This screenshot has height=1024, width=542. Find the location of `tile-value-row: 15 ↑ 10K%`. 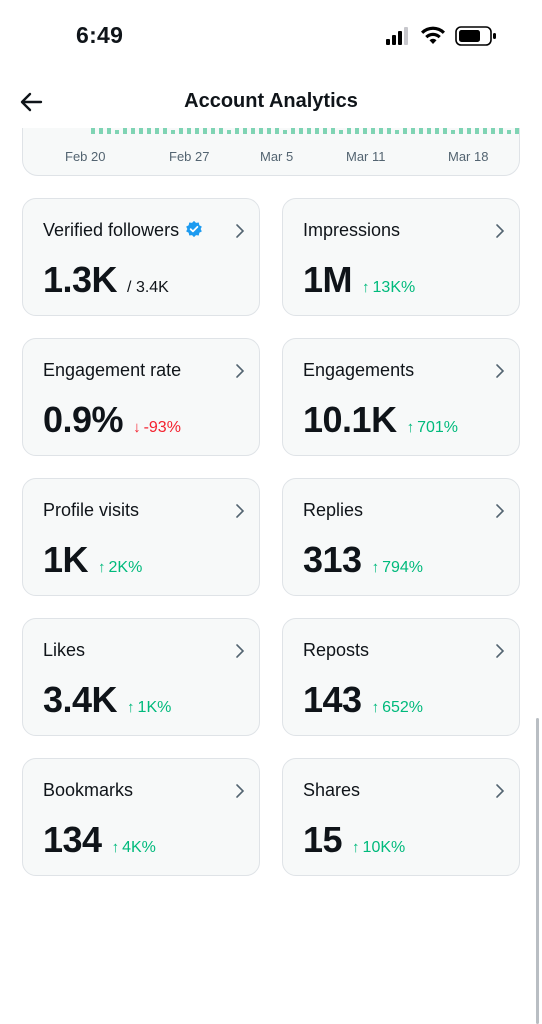

tile-value-row: 15 ↑ 10K% is located at coordinates (354, 840).